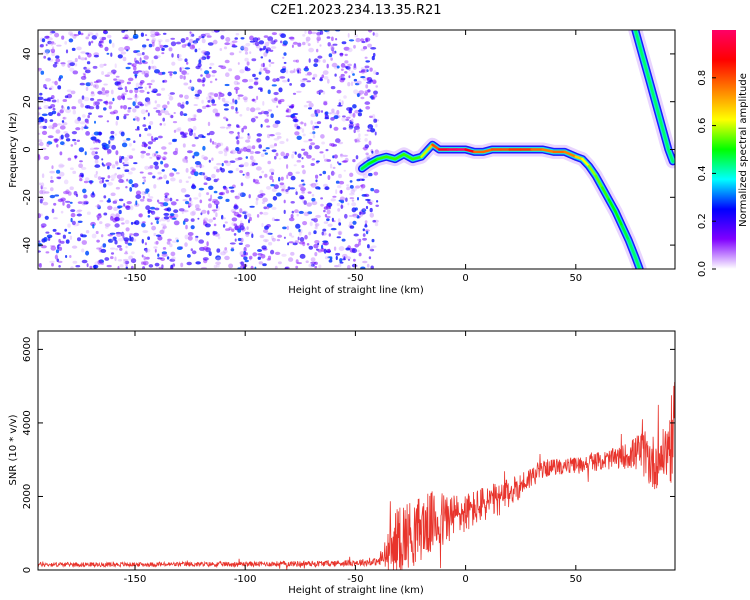 The height and width of the screenshot is (600, 750). I want to click on colorbar-ticks: 0.00.20.40.60.8, so click(706, 173).